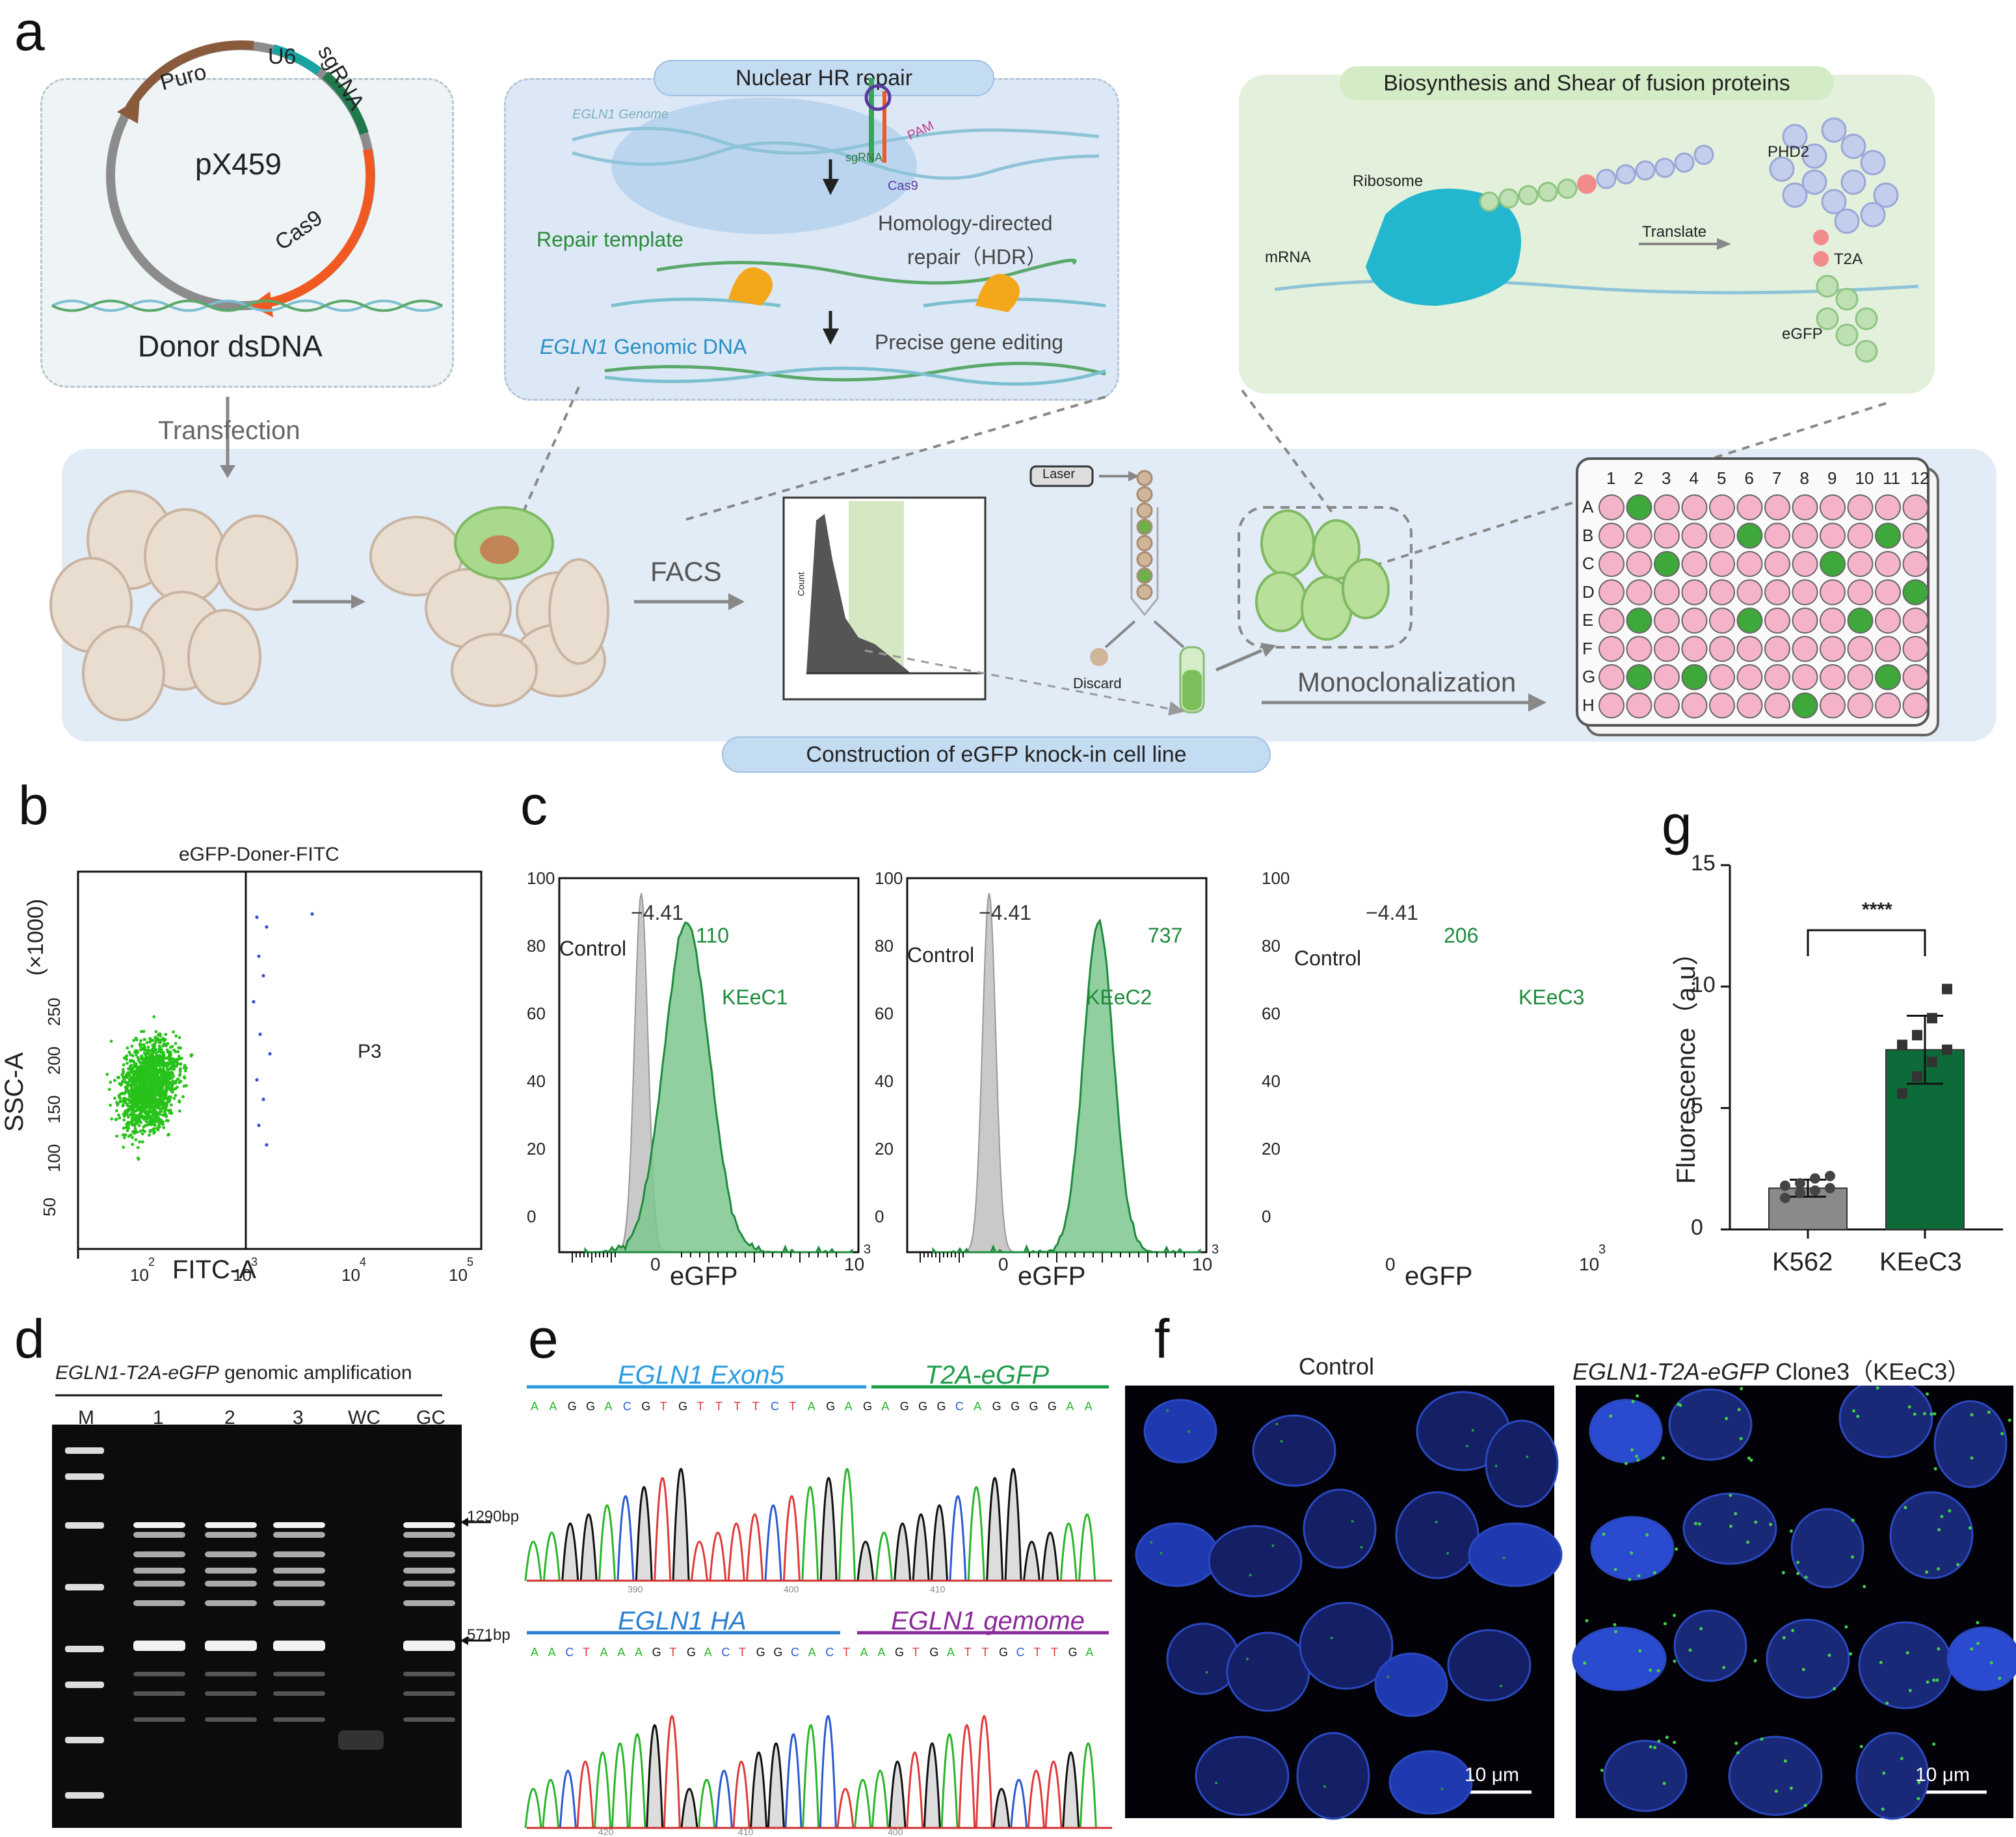 The height and width of the screenshot is (1837, 2016). What do you see at coordinates (84, 1796) in the screenshot?
I see `marker-band` at bounding box center [84, 1796].